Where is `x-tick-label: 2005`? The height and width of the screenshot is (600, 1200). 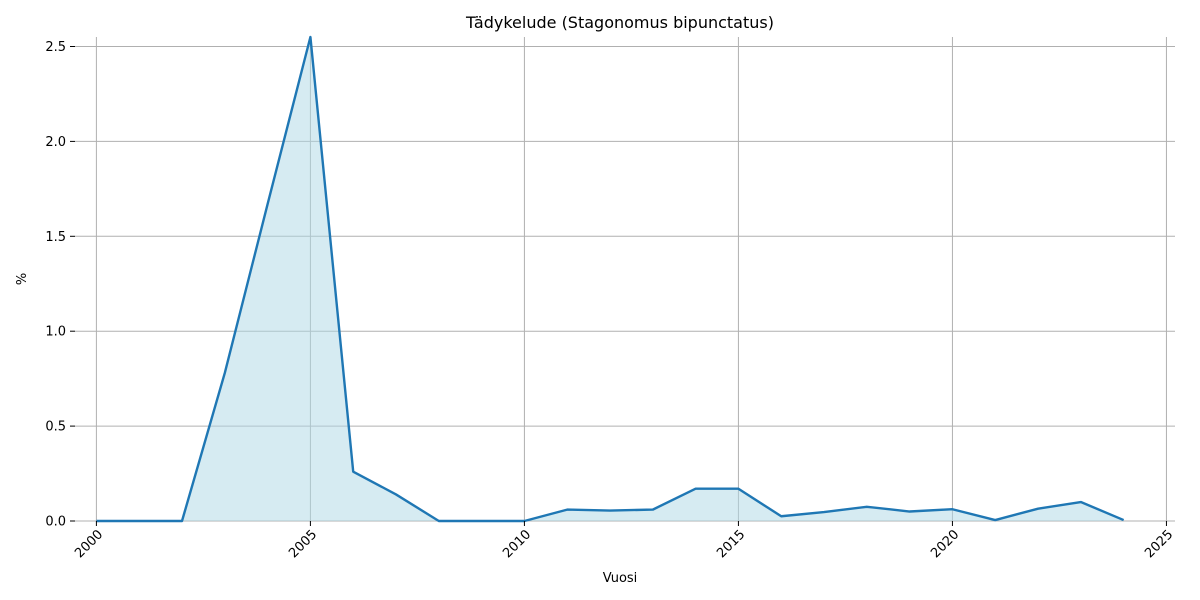 x-tick-label: 2005 is located at coordinates (303, 544).